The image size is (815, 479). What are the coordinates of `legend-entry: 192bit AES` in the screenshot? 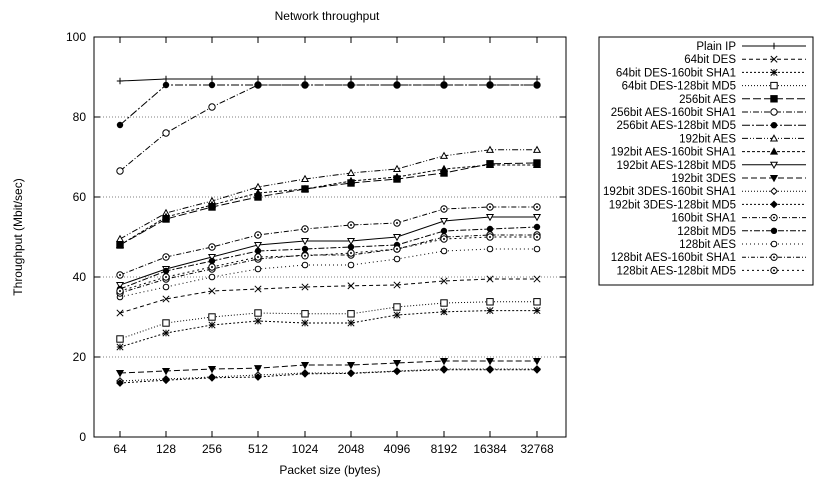 It's located at (742, 139).